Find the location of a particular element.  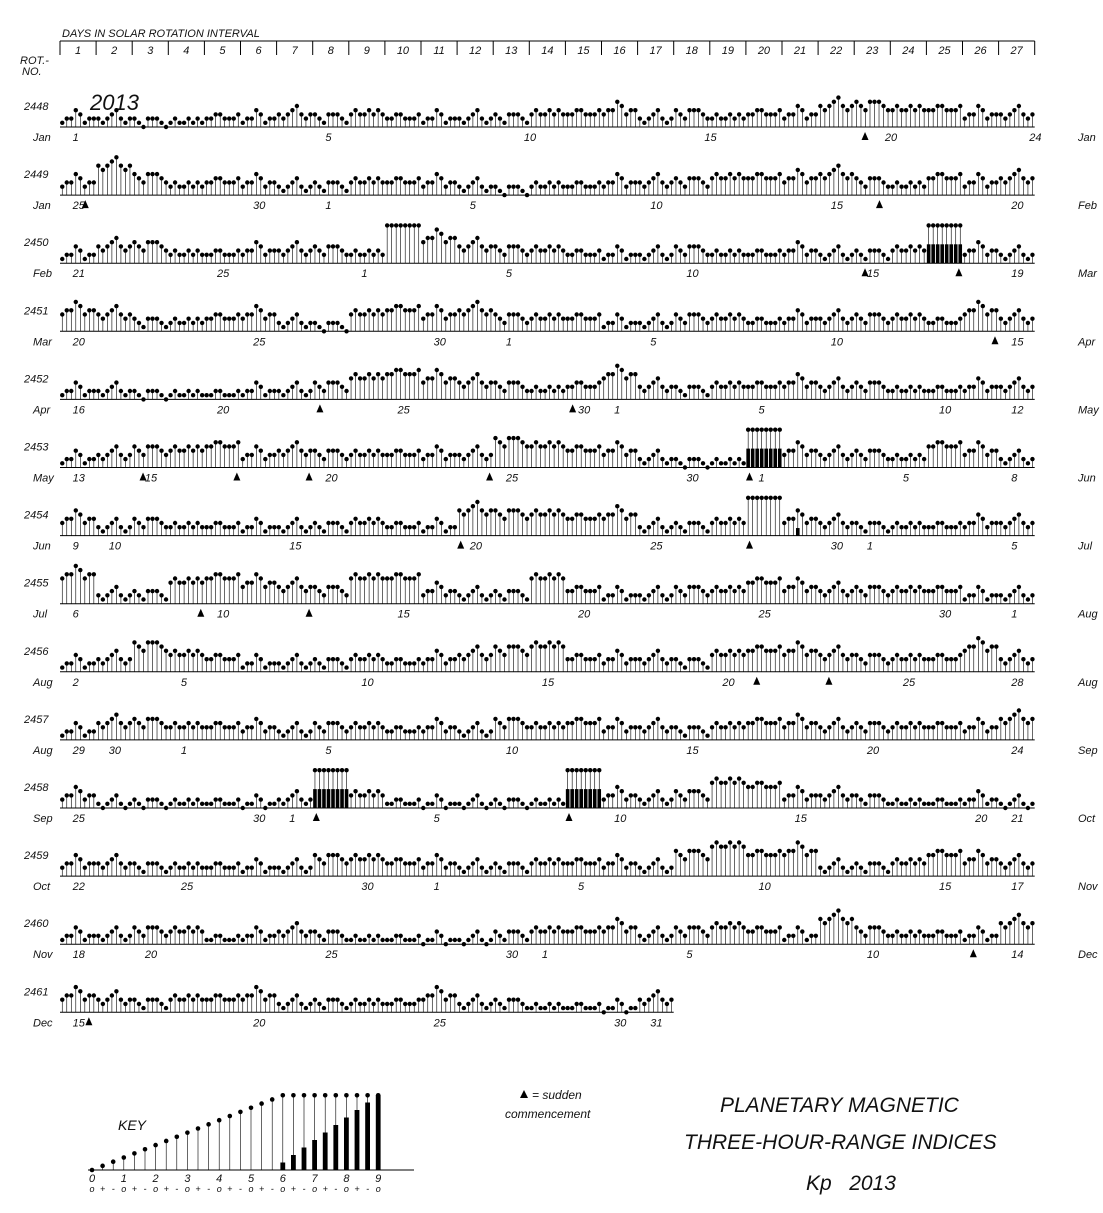

date-label: 5 is located at coordinates (328, 138).